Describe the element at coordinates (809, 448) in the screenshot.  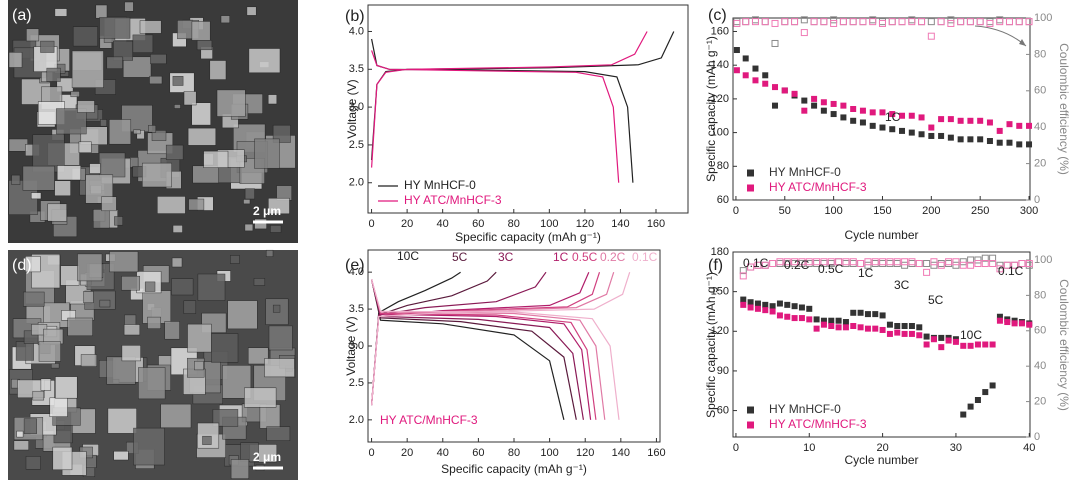
I see `x-tick-label: 10` at that location.